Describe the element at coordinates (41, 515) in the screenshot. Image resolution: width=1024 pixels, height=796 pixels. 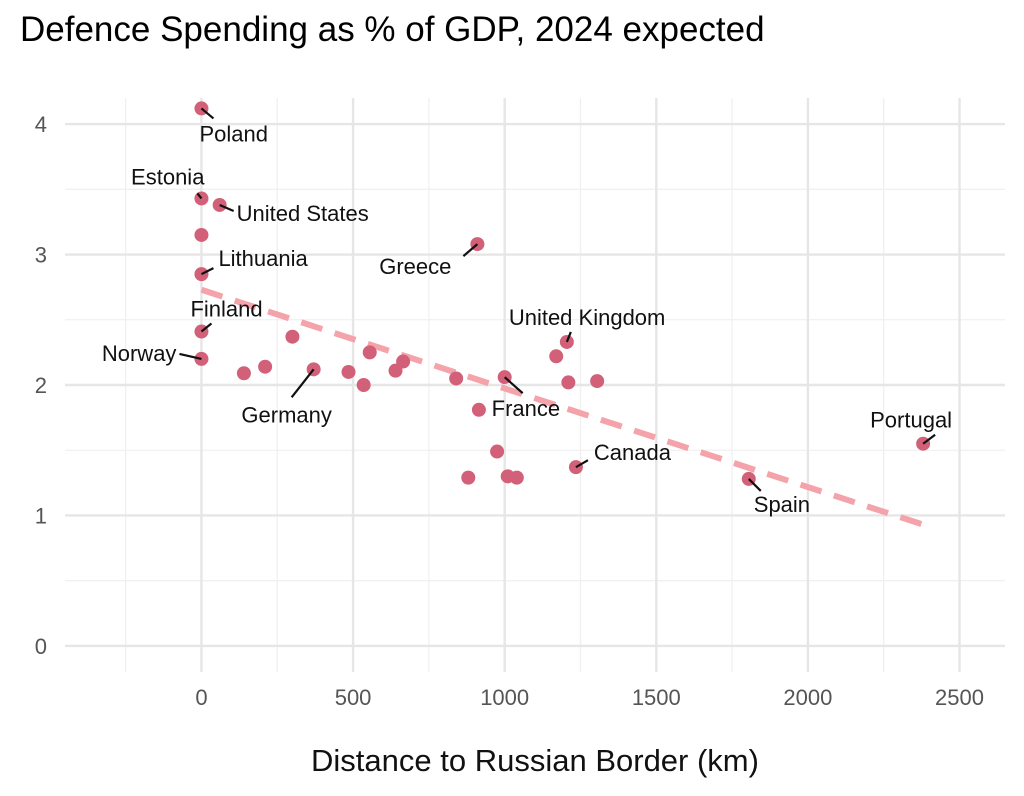
I see `y-tick-label: 1` at that location.